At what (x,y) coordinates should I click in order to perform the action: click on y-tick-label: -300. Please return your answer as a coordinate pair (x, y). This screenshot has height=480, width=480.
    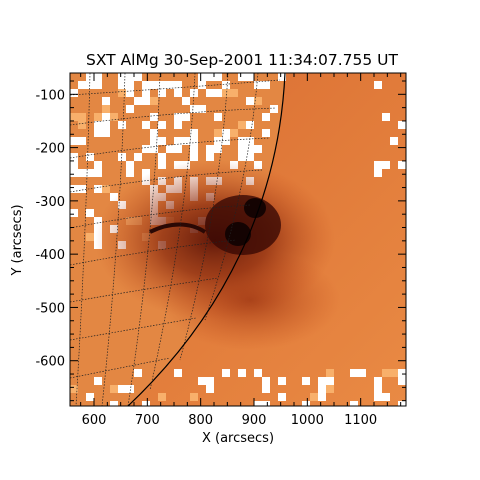
    Looking at the image, I should click on (50, 202).